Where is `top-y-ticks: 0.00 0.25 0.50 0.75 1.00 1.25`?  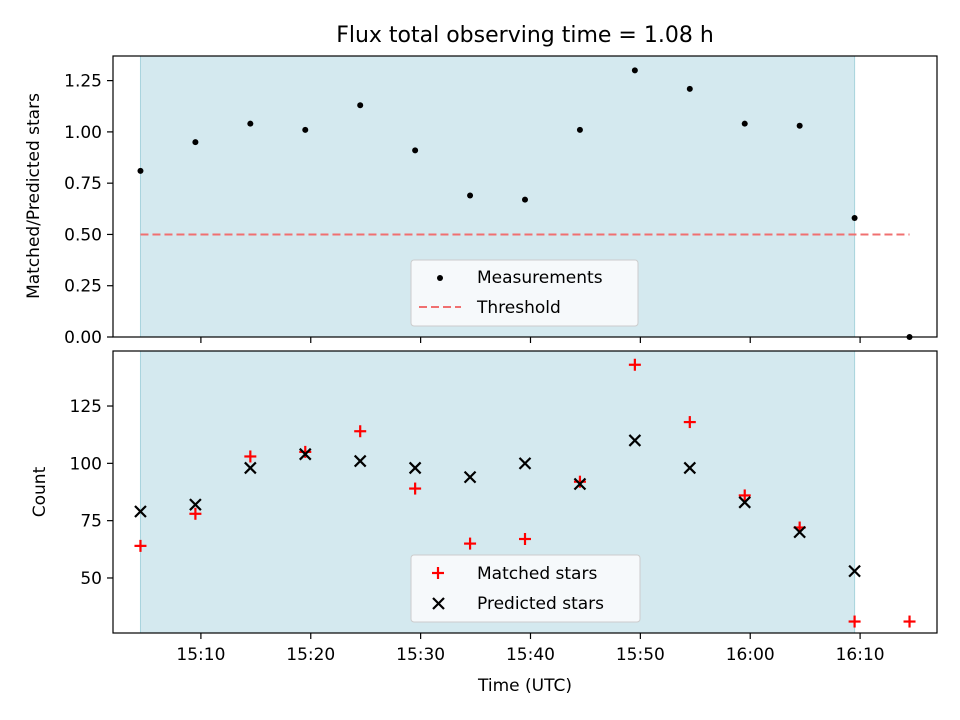
top-y-ticks: 0.00 0.25 0.50 0.75 1.00 1.25 is located at coordinates (88, 210).